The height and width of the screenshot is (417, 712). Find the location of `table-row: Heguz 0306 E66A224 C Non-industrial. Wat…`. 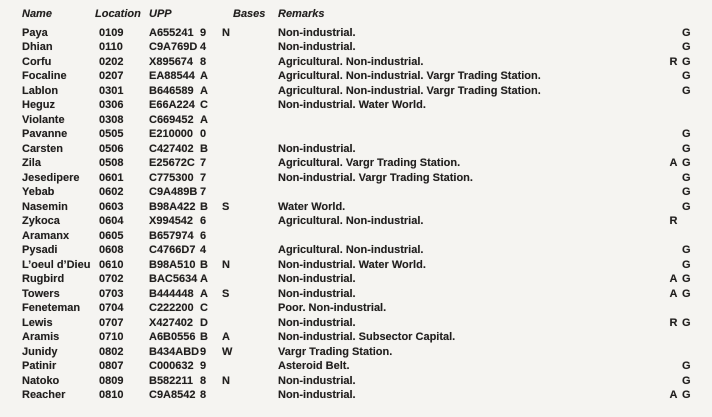

table-row: Heguz 0306 E66A224 C Non-industrial. Wat… is located at coordinates (356, 105).